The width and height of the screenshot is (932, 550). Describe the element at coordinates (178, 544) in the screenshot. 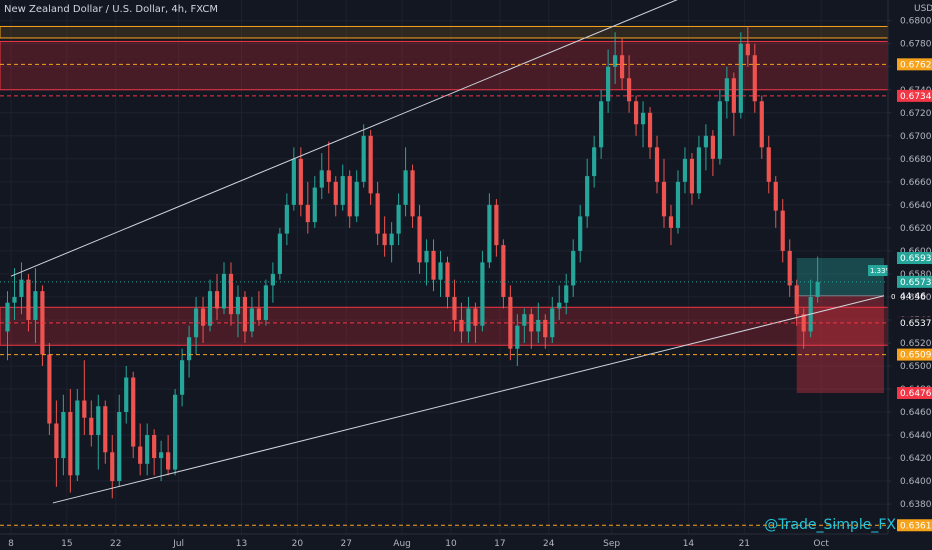

I see `time-tick-label: Jul` at that location.